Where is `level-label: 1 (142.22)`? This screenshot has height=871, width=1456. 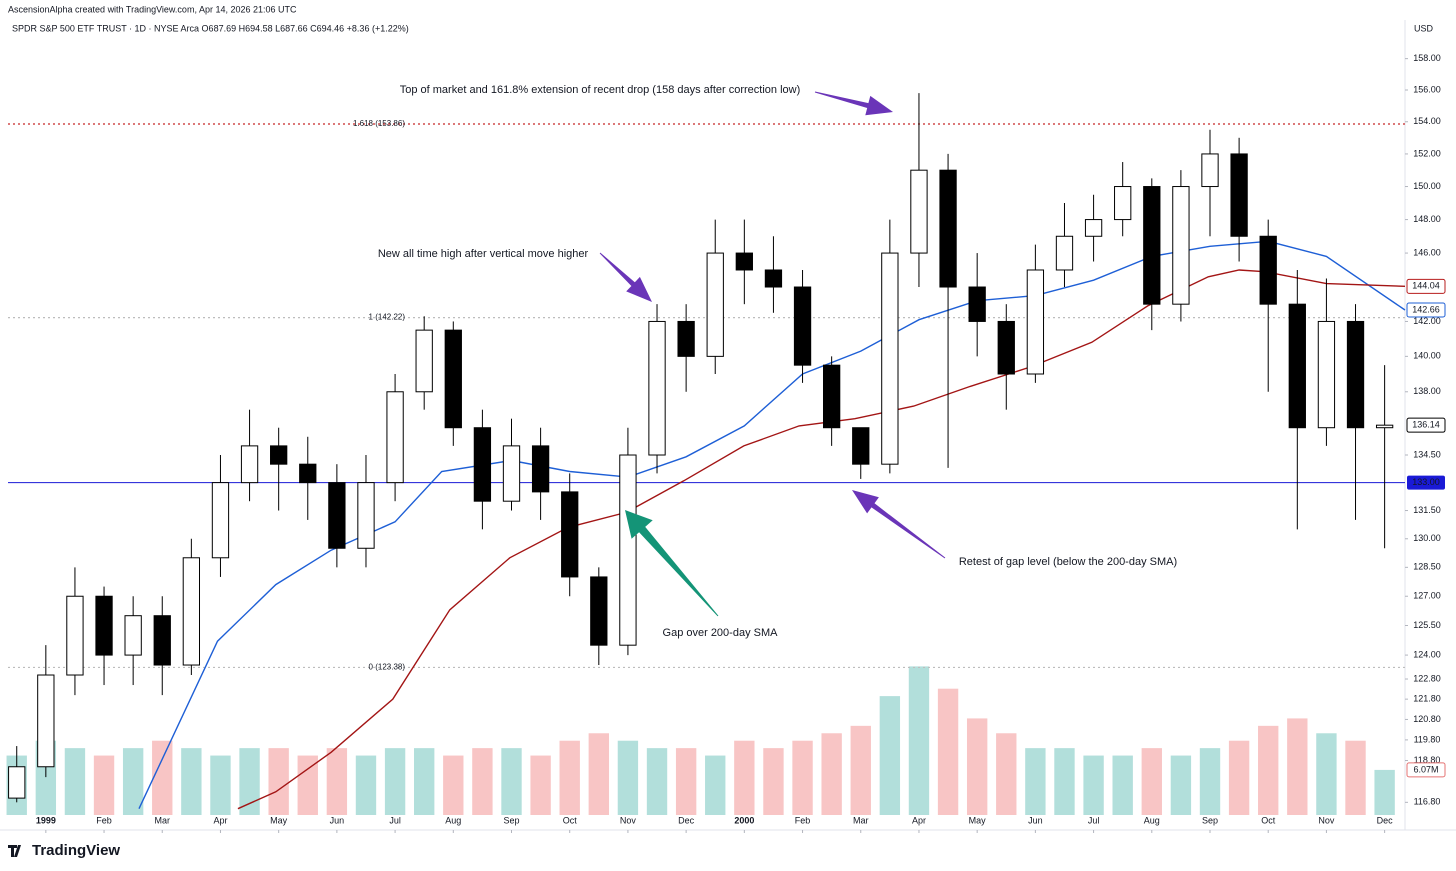
level-label: 1 (142.22) is located at coordinates (387, 317).